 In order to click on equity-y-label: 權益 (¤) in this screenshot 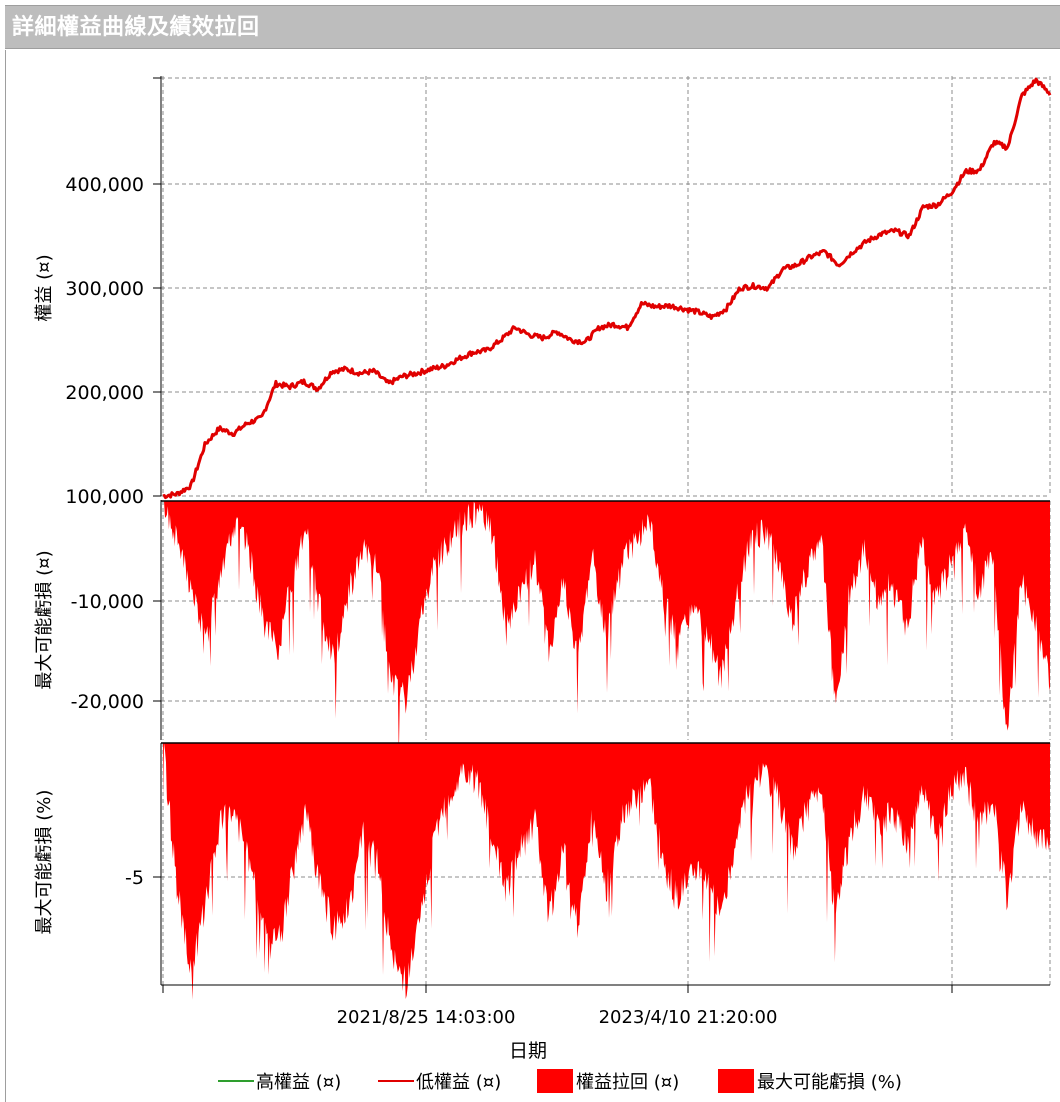, I will do `click(44, 287)`.